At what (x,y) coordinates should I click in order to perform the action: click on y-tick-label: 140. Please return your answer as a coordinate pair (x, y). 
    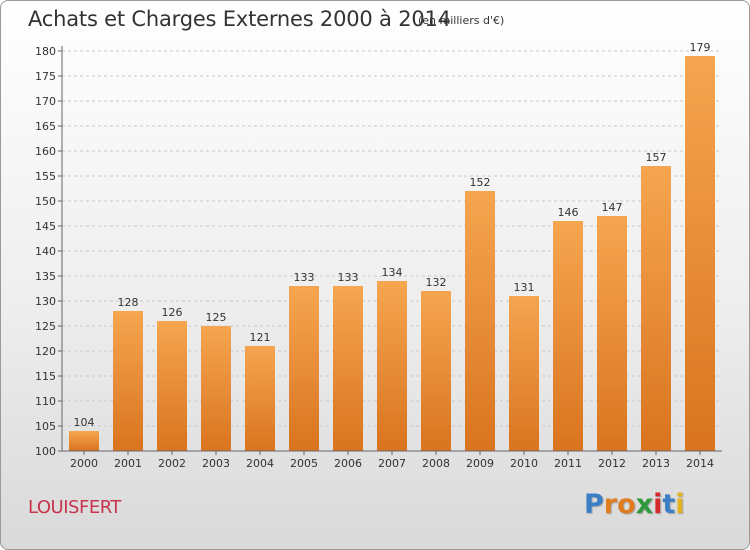
    Looking at the image, I should click on (45, 251).